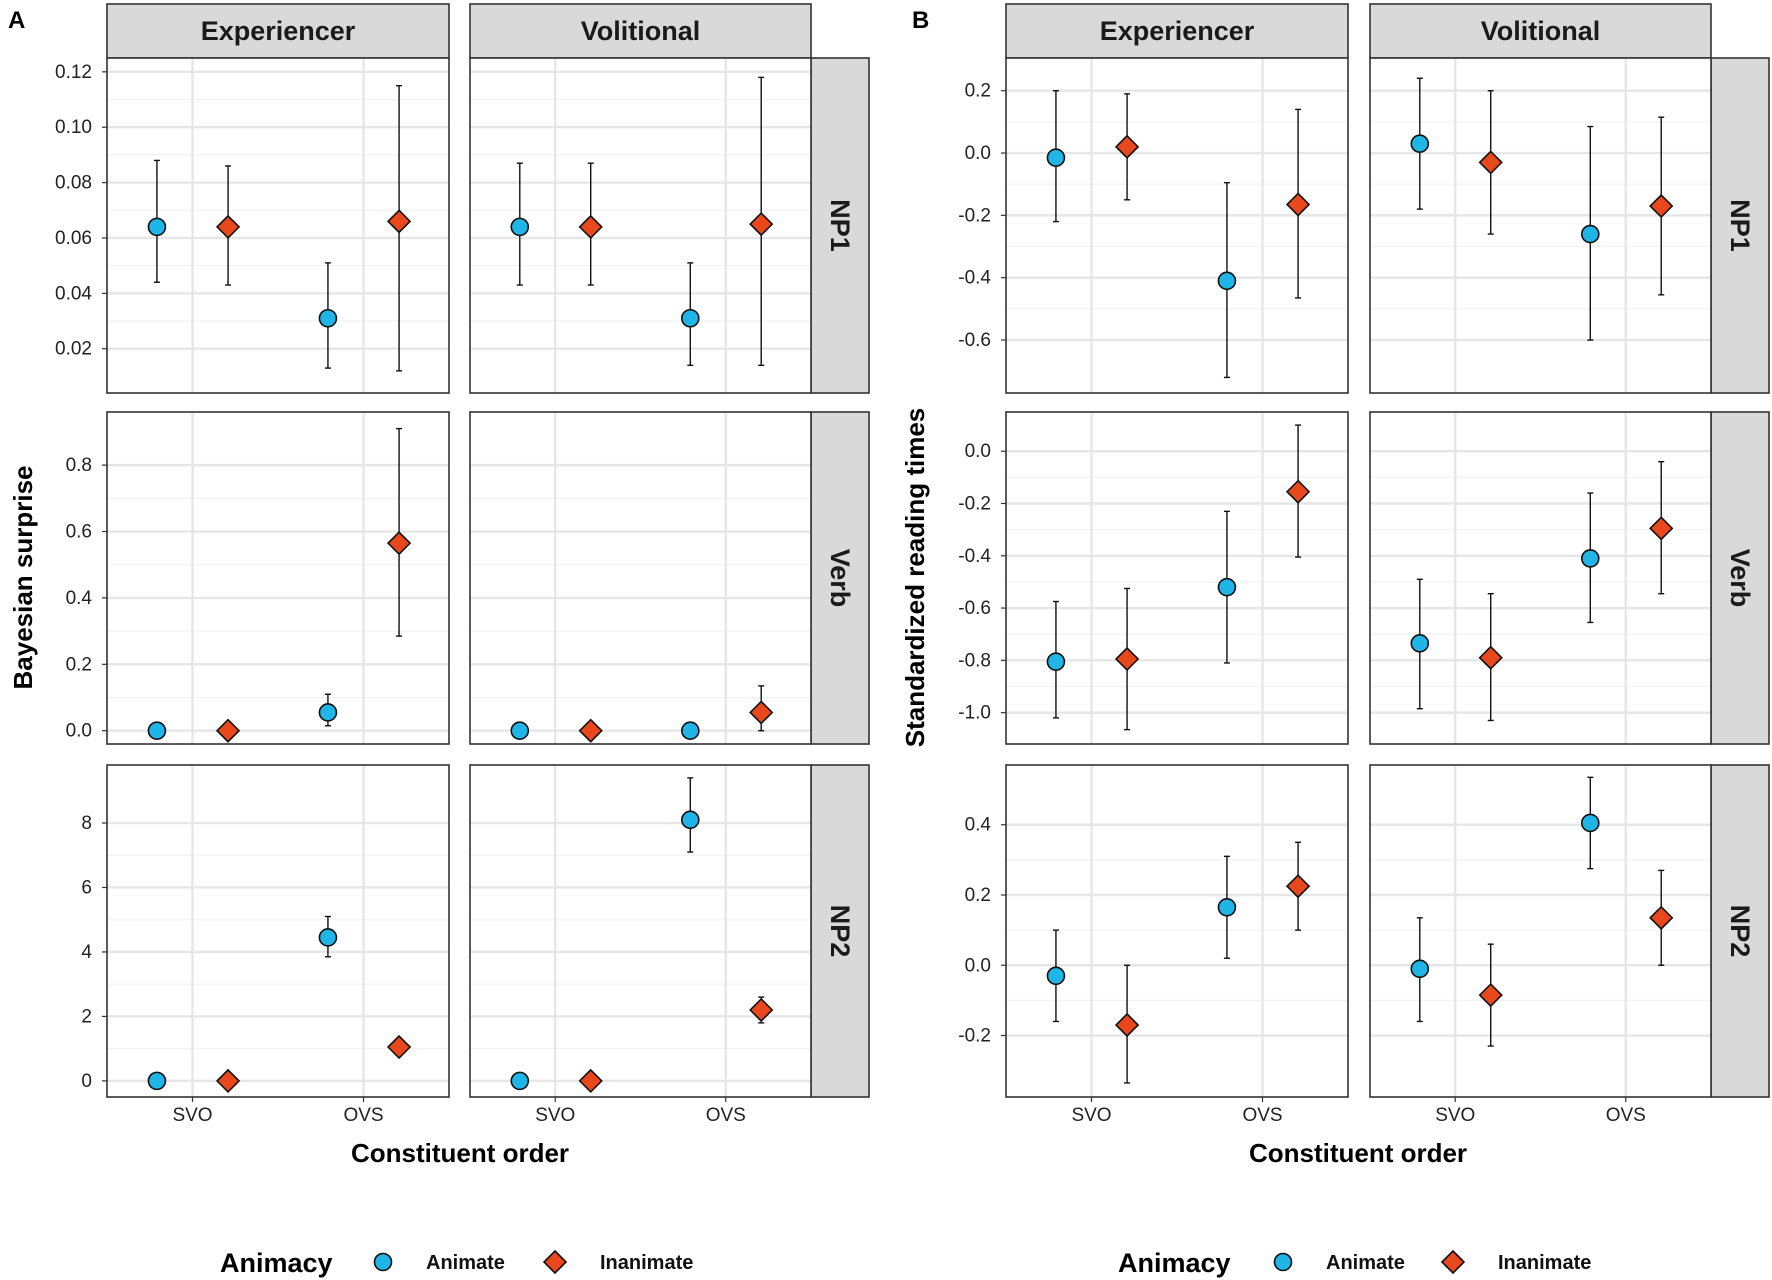 This screenshot has height=1280, width=1772. I want to click on legend-key-animate, so click(1283, 1262).